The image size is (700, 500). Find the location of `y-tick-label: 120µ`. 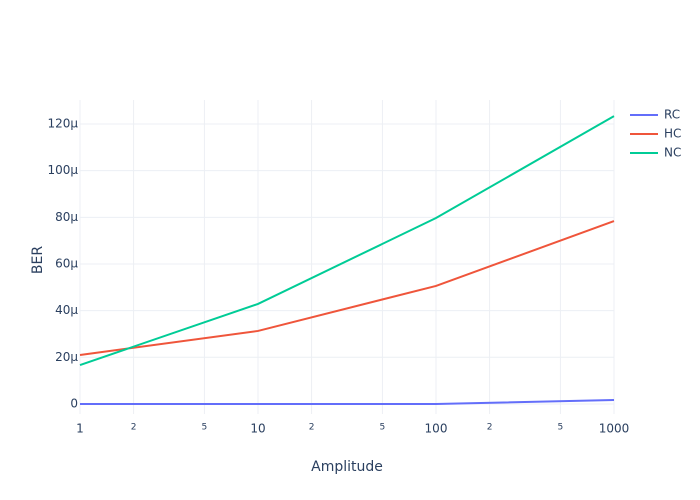

y-tick-label: 120µ is located at coordinates (62, 124).